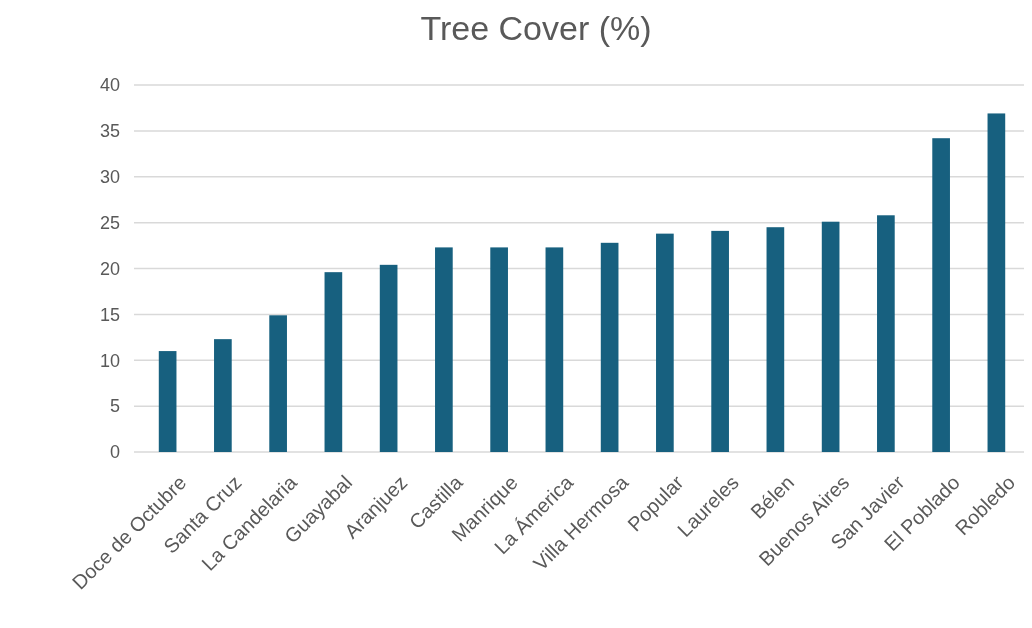 This screenshot has width=1032, height=628. I want to click on chart-title: Tree Cover (%), so click(536, 28).